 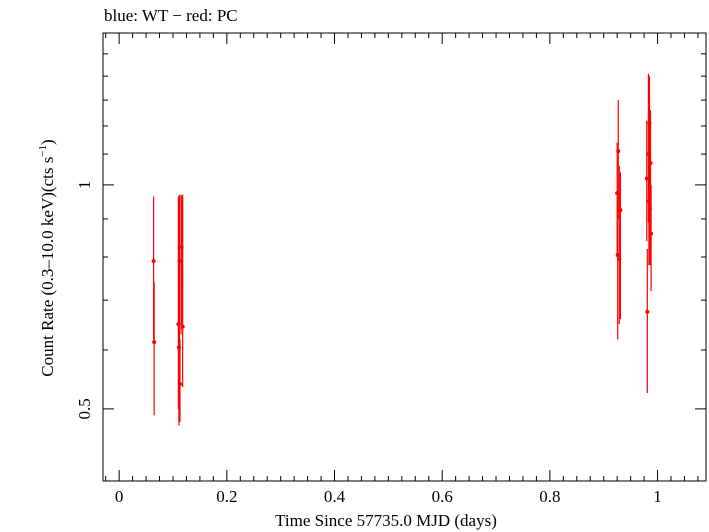 I want to click on x-tick-label: 0.8, so click(x=549, y=496).